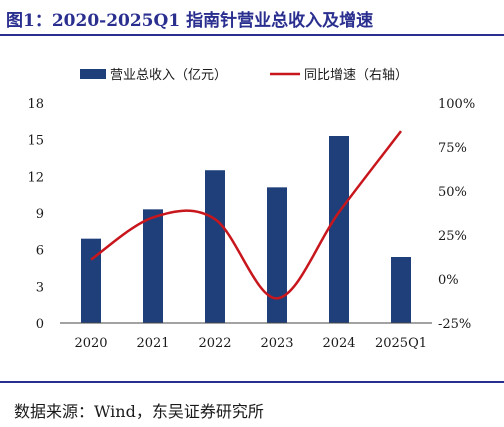 The width and height of the screenshot is (504, 427). I want to click on bar-2024, so click(339, 229).